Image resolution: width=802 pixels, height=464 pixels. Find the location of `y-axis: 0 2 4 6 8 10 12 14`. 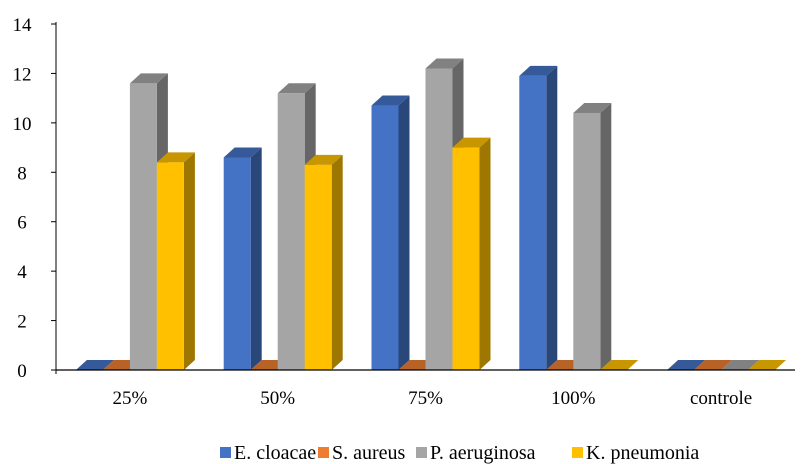

y-axis: 0 2 4 6 8 10 12 14 is located at coordinates (35, 198).